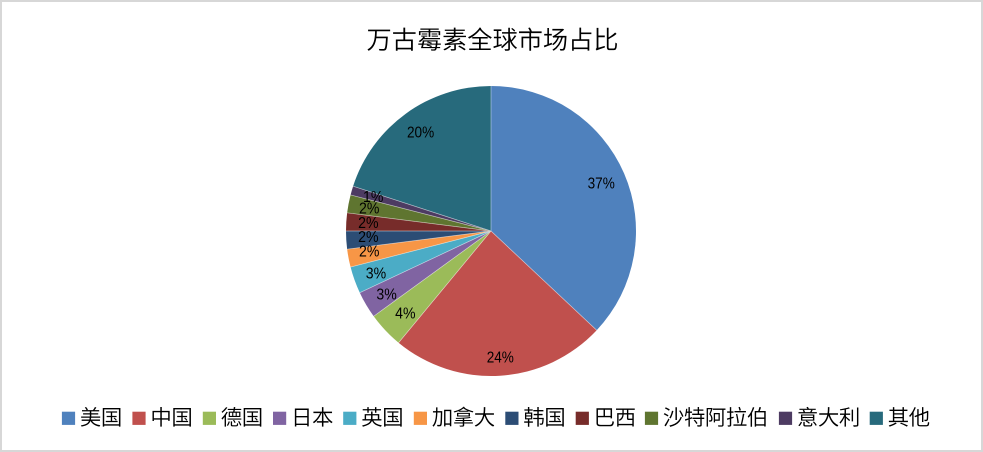 This screenshot has width=983, height=452. What do you see at coordinates (602, 183) in the screenshot?
I see `svg-text: 37%` at bounding box center [602, 183].